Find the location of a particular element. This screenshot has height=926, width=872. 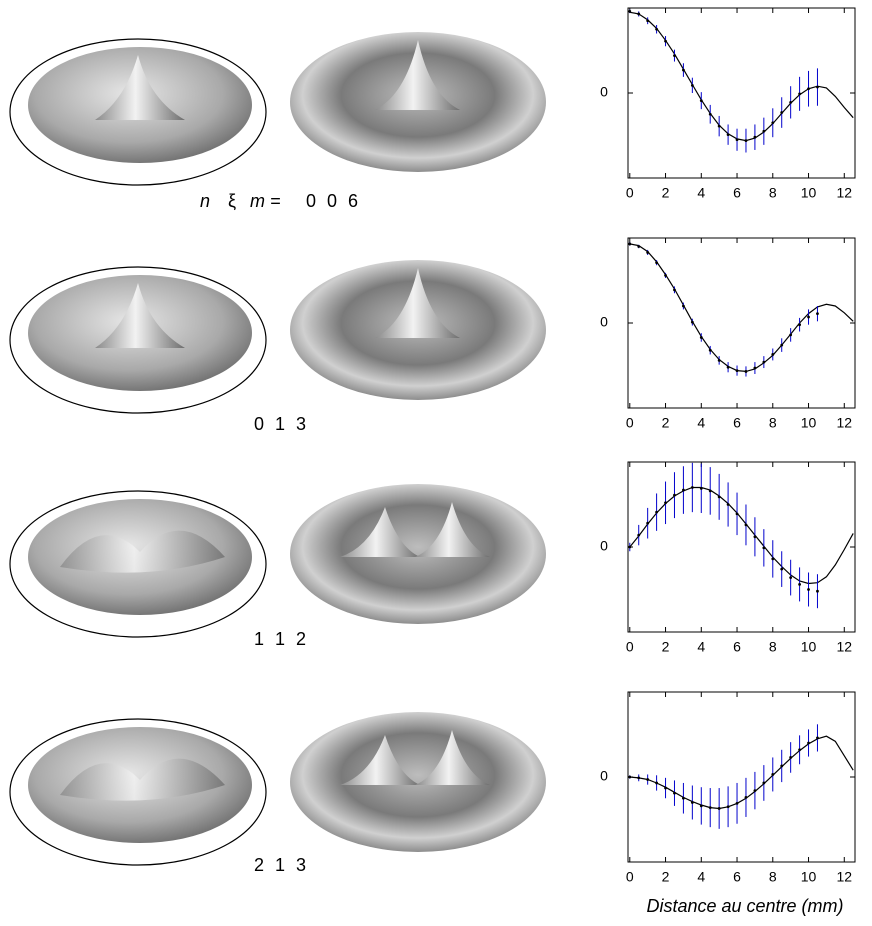

symbol-xi: ξ is located at coordinates (232, 201).